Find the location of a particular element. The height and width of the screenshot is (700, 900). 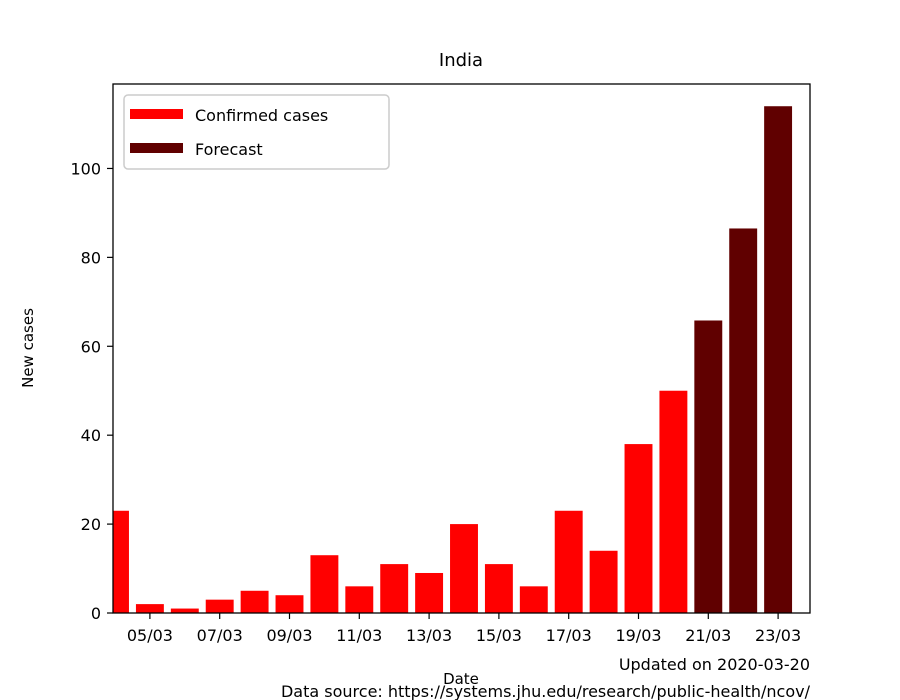

x-tick-label: 13/03 is located at coordinates (429, 635).